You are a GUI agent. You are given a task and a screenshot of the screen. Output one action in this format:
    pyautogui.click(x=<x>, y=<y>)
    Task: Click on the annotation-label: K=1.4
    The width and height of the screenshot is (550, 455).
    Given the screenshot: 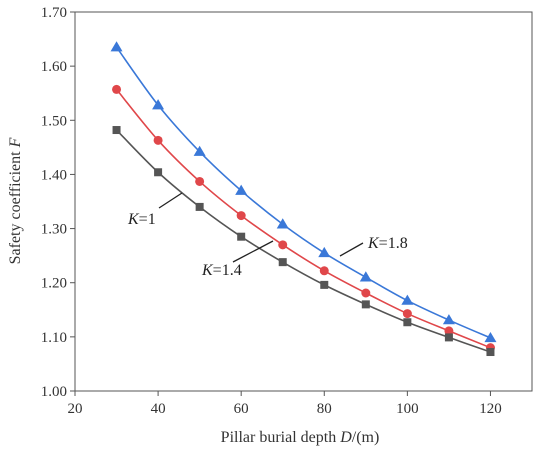 What is the action you would take?
    pyautogui.click(x=221, y=270)
    